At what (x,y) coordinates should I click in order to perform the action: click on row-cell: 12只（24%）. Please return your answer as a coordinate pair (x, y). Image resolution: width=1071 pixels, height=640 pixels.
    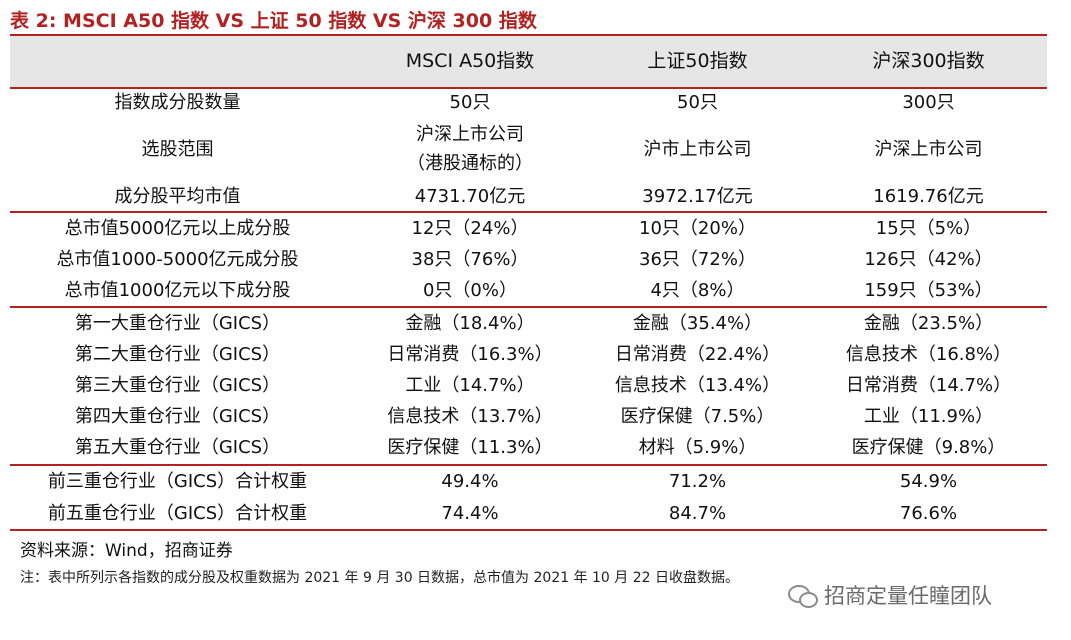
    Looking at the image, I should click on (470, 228).